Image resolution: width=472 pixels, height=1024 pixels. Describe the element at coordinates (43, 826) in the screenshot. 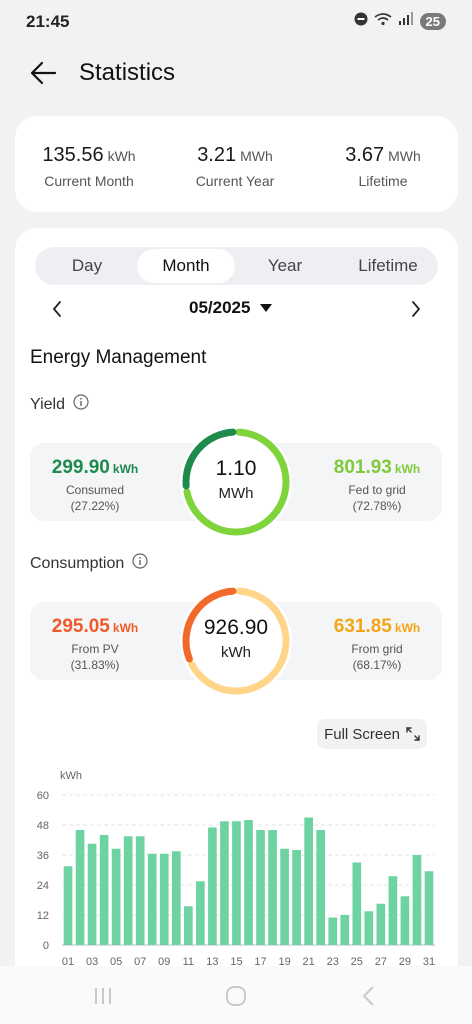

I see `y-tick-label: 48` at that location.